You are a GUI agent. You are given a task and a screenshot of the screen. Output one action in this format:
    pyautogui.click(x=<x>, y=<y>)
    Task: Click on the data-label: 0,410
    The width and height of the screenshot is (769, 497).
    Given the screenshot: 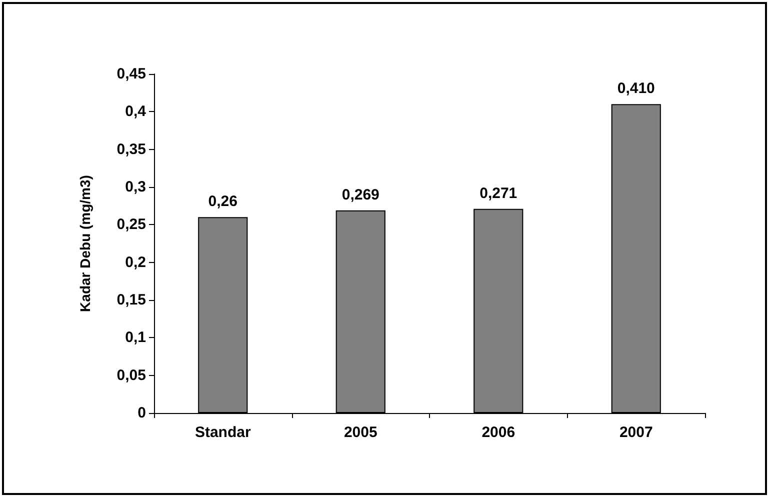 What is the action you would take?
    pyautogui.click(x=636, y=89)
    